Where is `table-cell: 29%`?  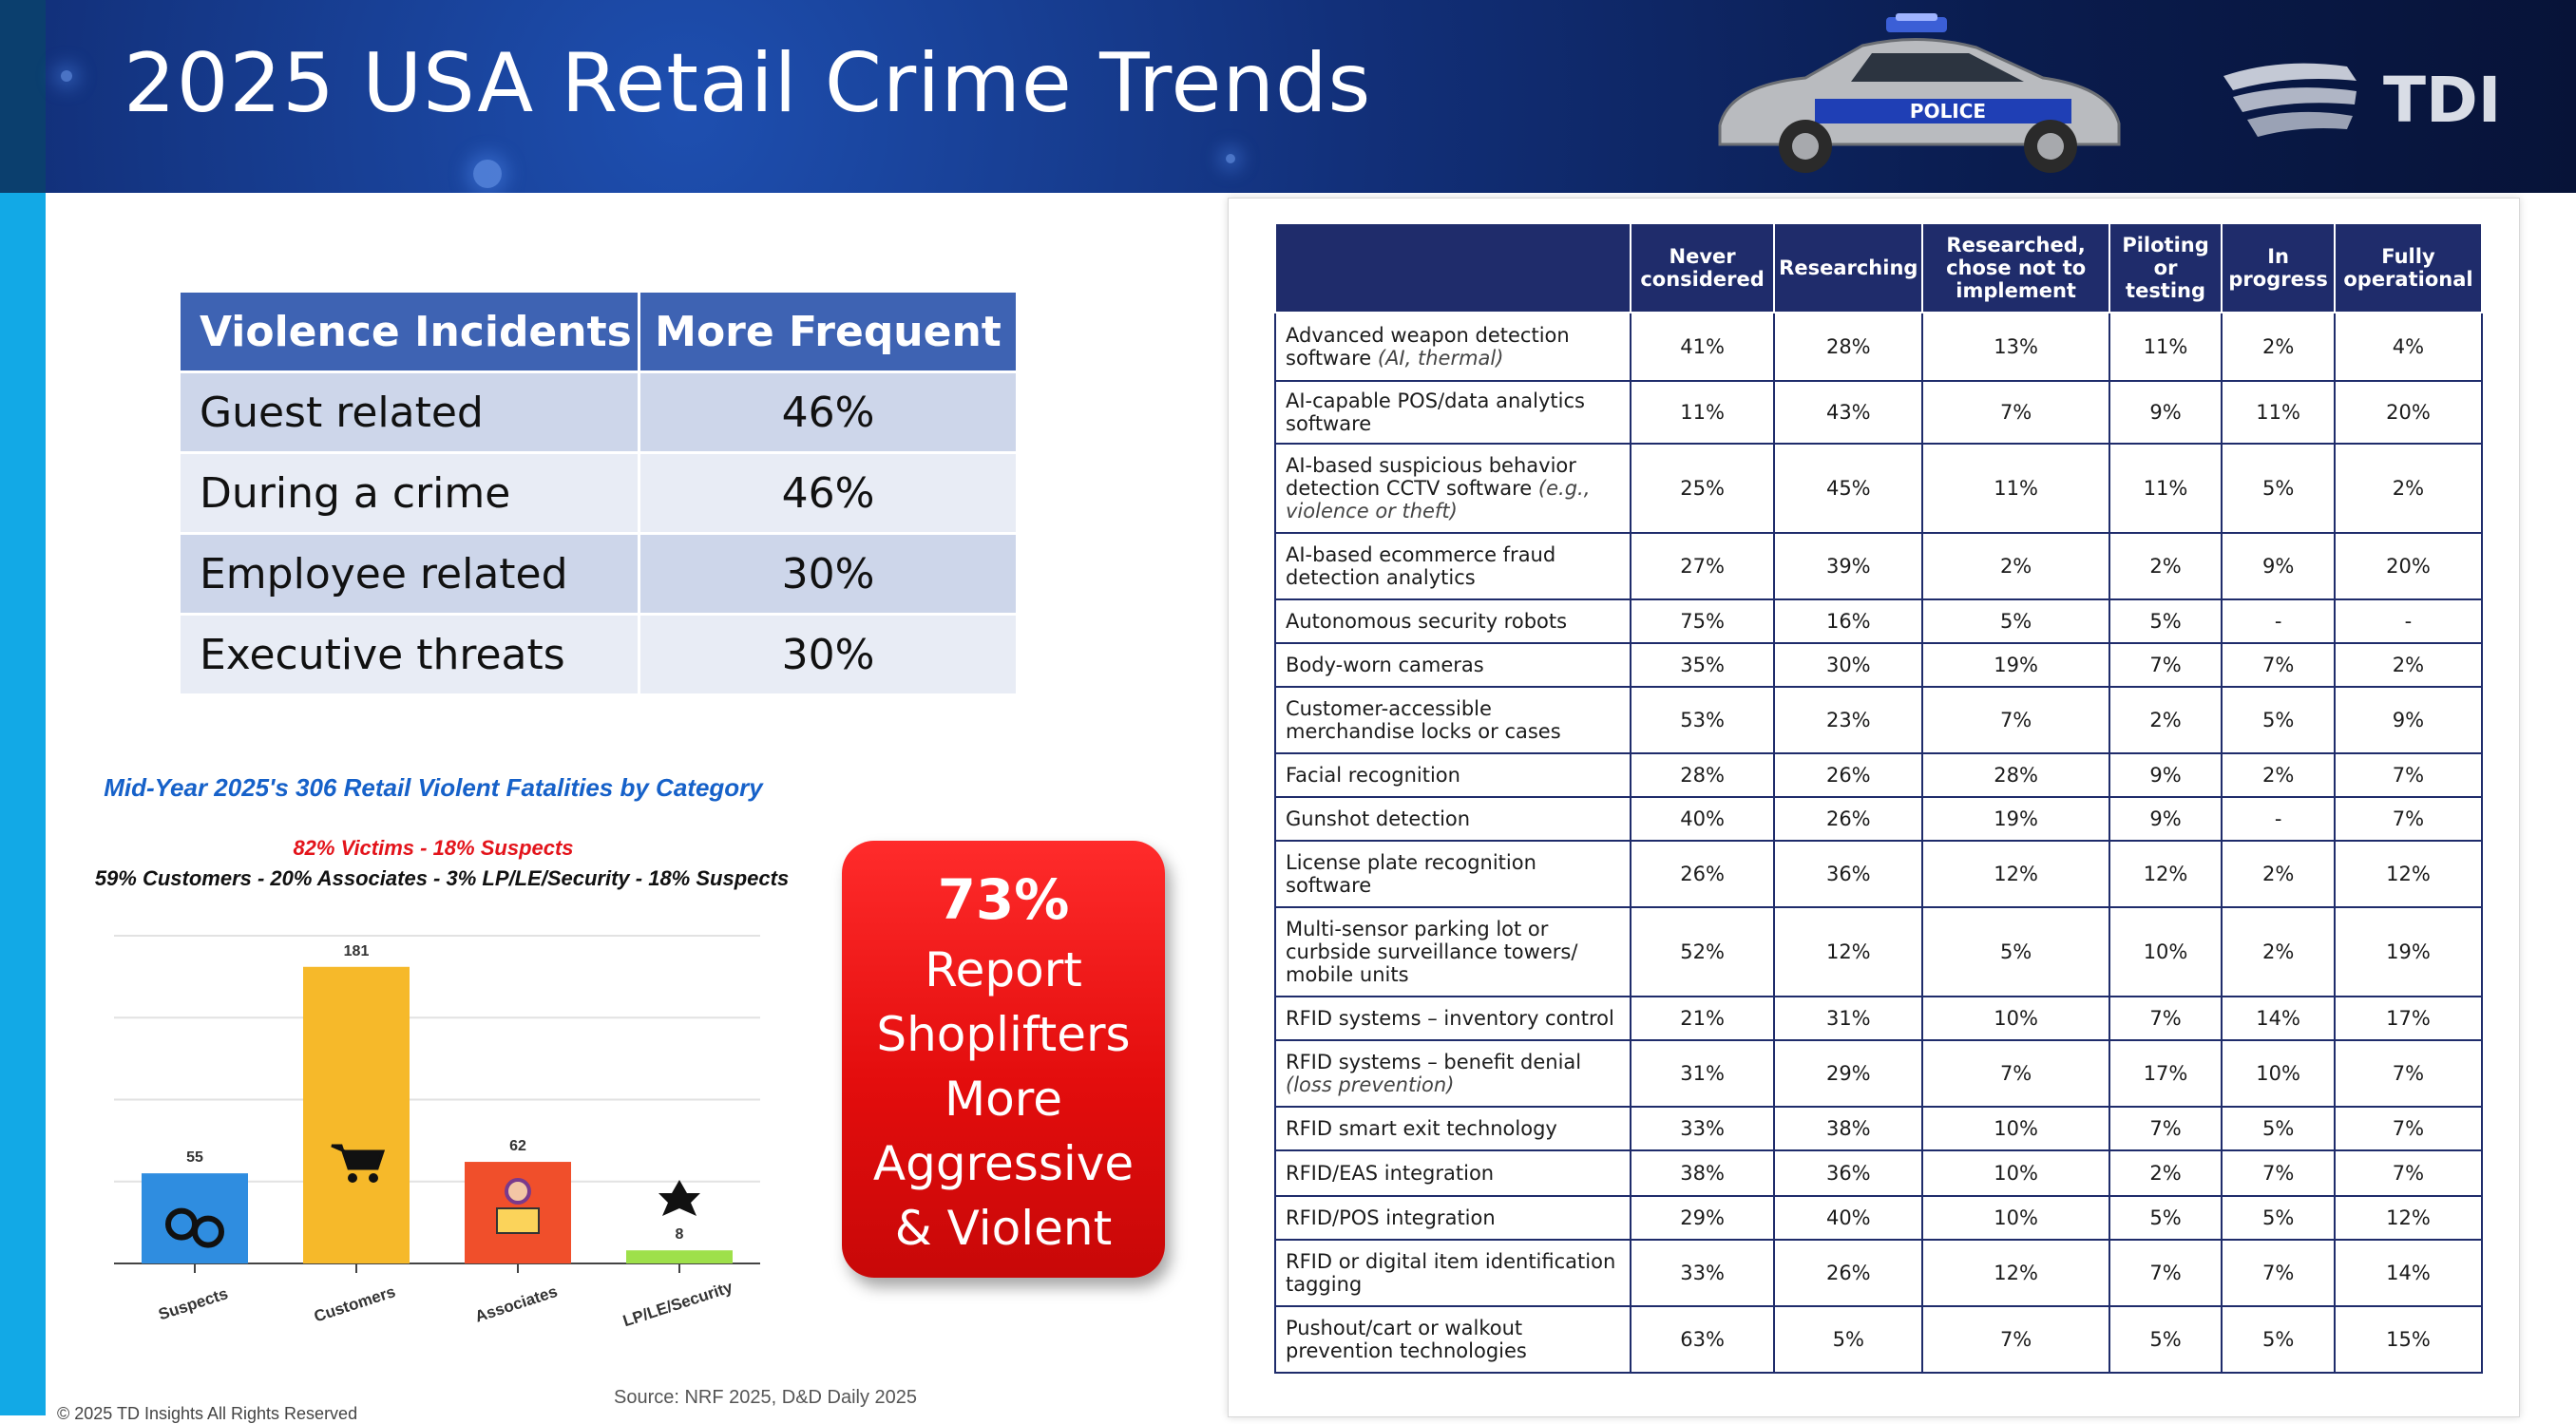
table-cell: 29% is located at coordinates (1702, 1218).